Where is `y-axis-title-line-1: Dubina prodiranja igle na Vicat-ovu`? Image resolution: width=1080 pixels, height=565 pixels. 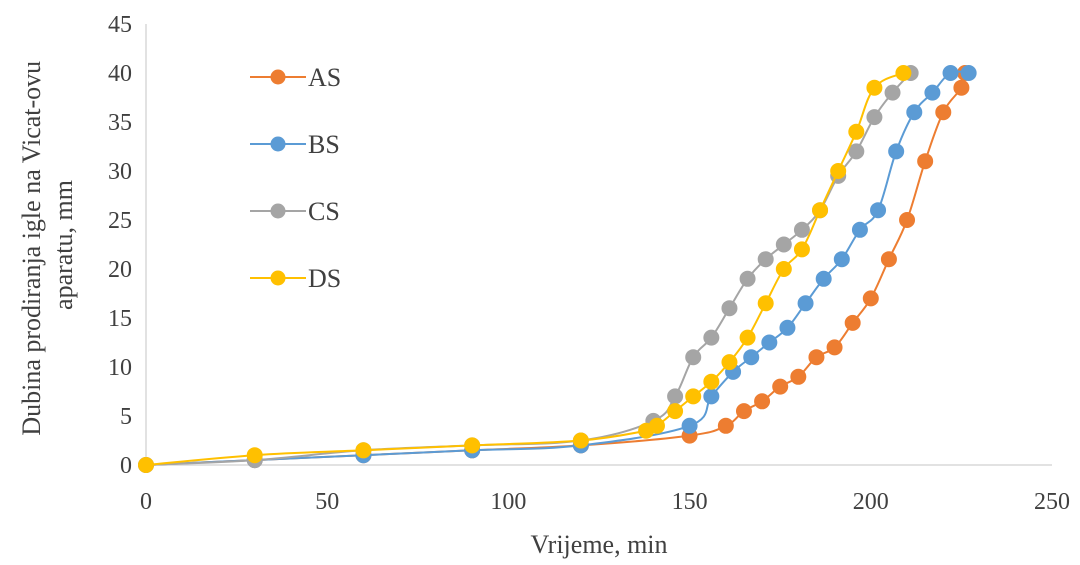
y-axis-title-line-1: Dubina prodiranja igle na Vicat-ovu is located at coordinates (31, 248).